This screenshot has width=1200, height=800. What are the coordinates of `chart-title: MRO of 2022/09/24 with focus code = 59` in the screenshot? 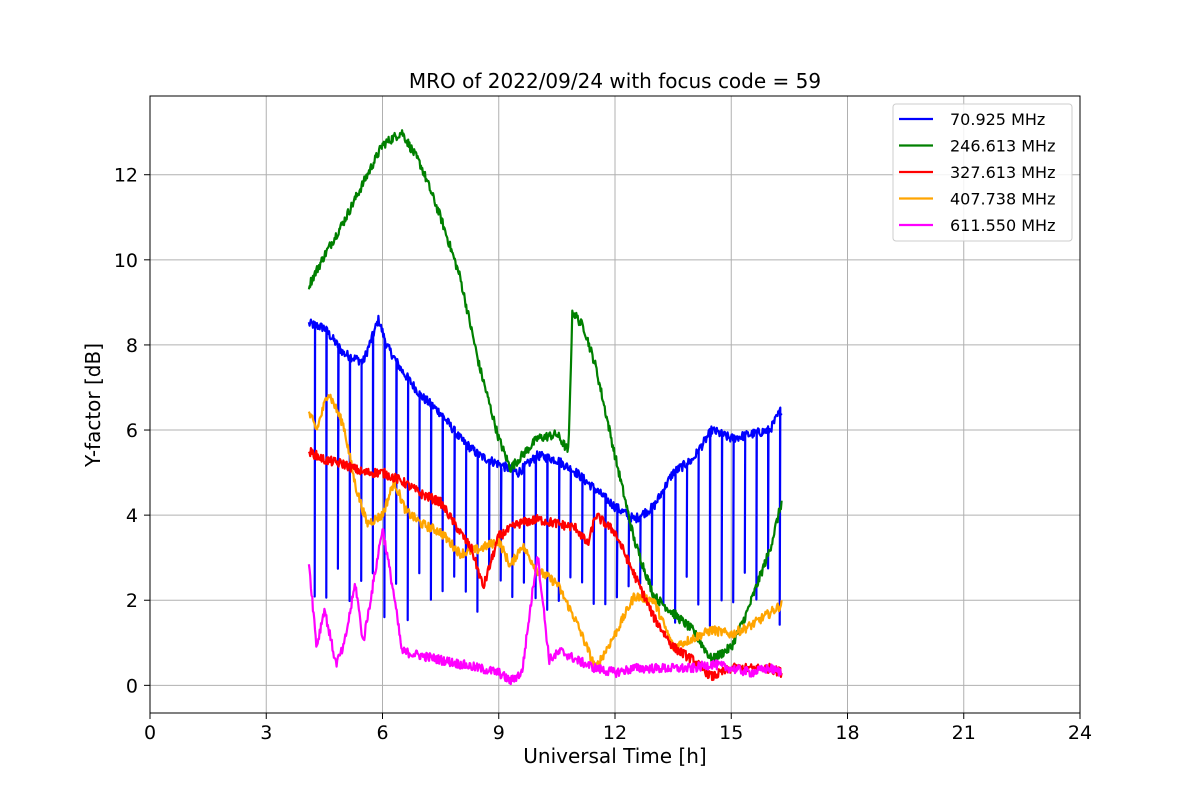 It's located at (615, 81).